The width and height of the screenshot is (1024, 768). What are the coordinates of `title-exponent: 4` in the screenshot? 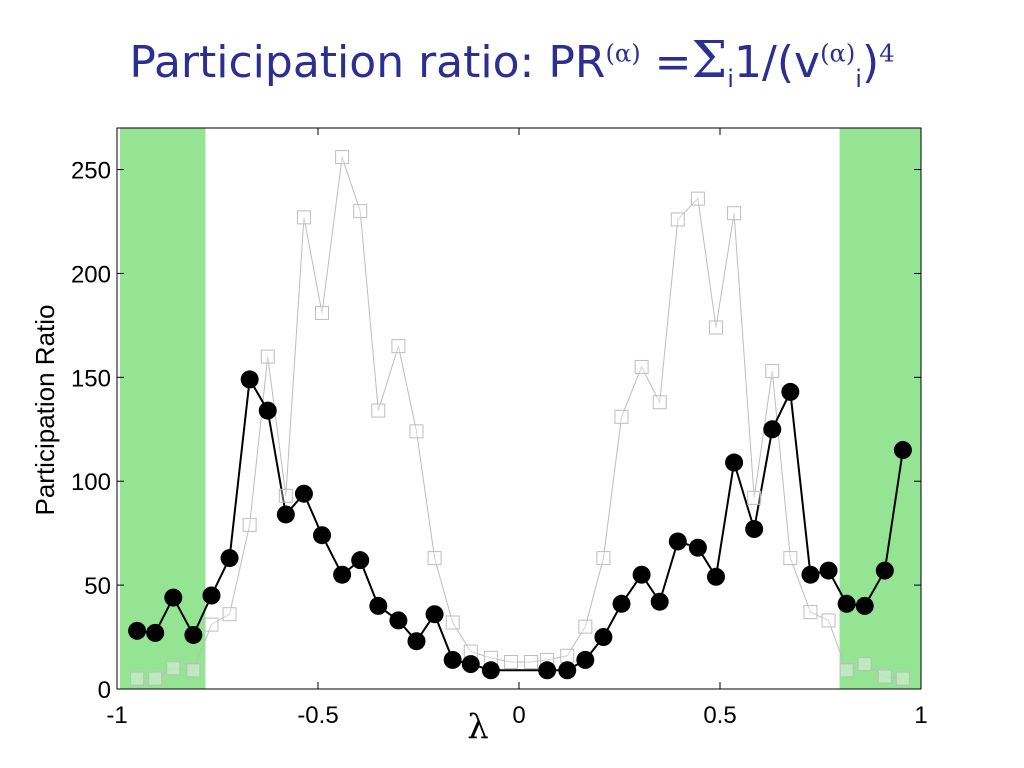 It's located at (887, 53).